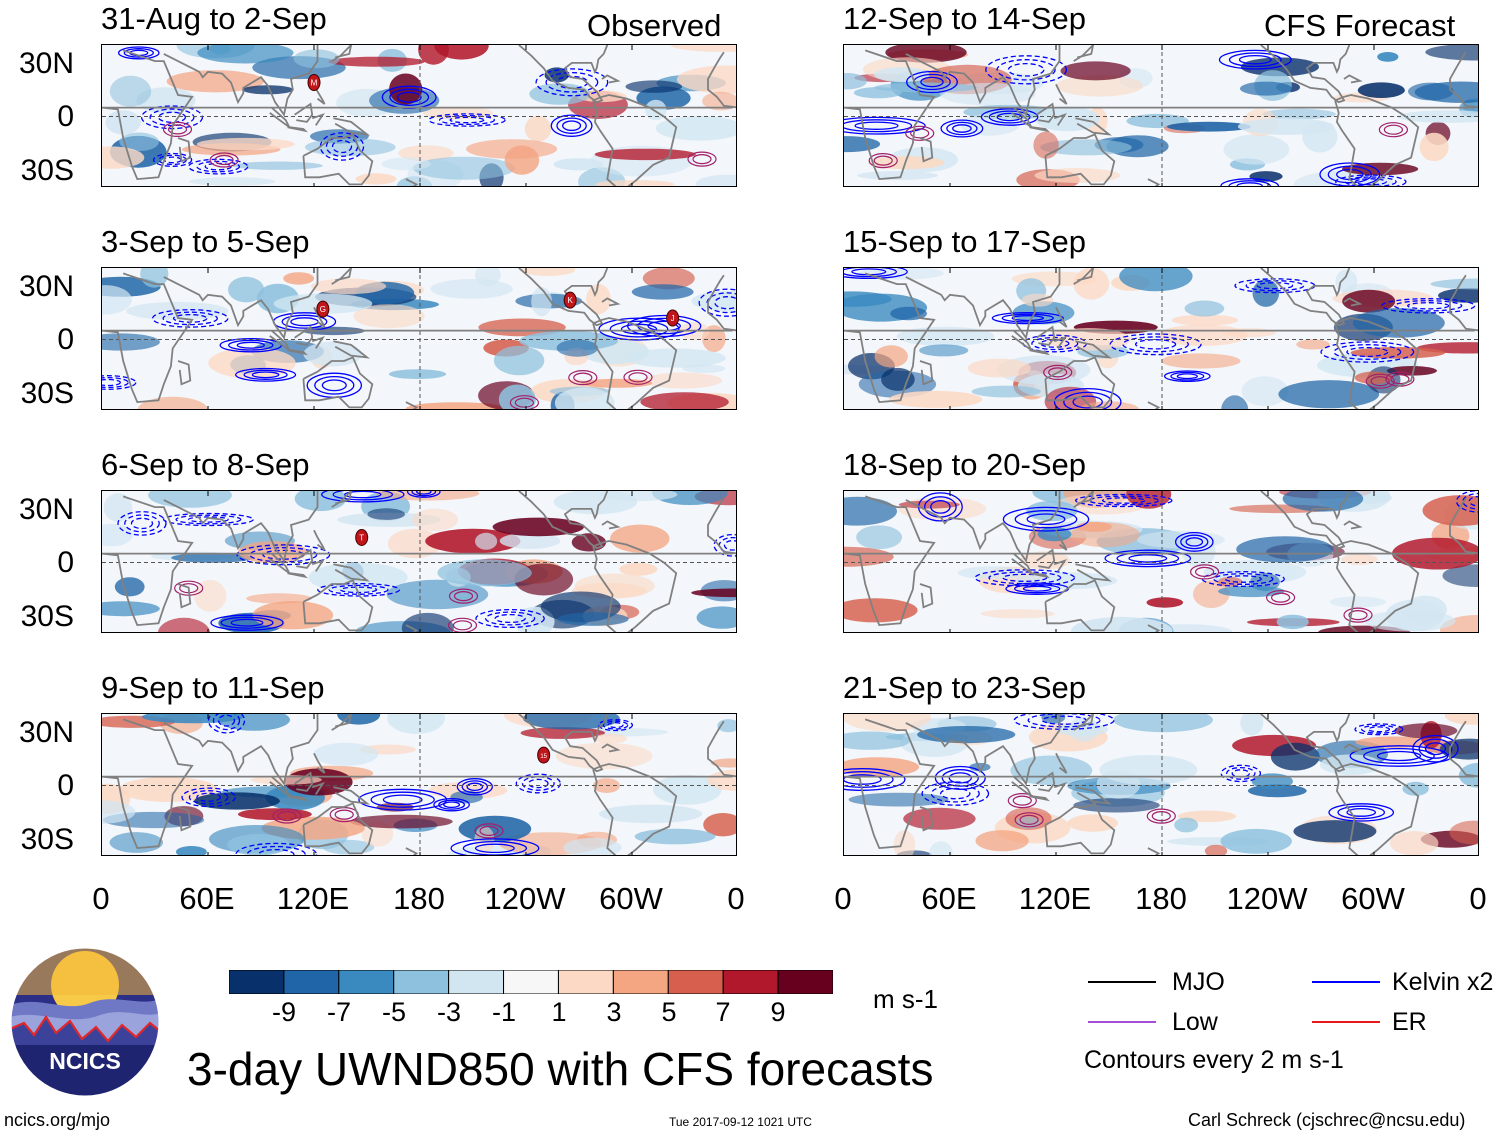 The width and height of the screenshot is (1510, 1137). Describe the element at coordinates (1443, 982) in the screenshot. I see `legend-label-kelvin: Kelvin x2` at that location.